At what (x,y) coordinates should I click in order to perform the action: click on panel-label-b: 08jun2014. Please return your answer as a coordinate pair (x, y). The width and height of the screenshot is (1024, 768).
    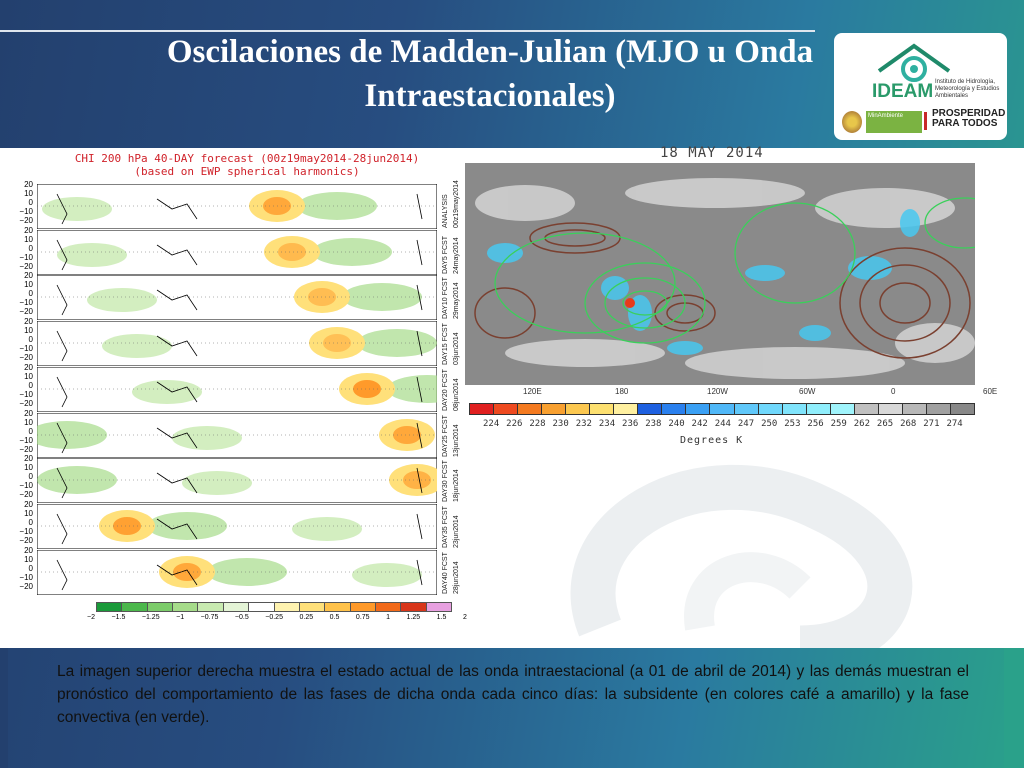
    Looking at the image, I should click on (456, 394).